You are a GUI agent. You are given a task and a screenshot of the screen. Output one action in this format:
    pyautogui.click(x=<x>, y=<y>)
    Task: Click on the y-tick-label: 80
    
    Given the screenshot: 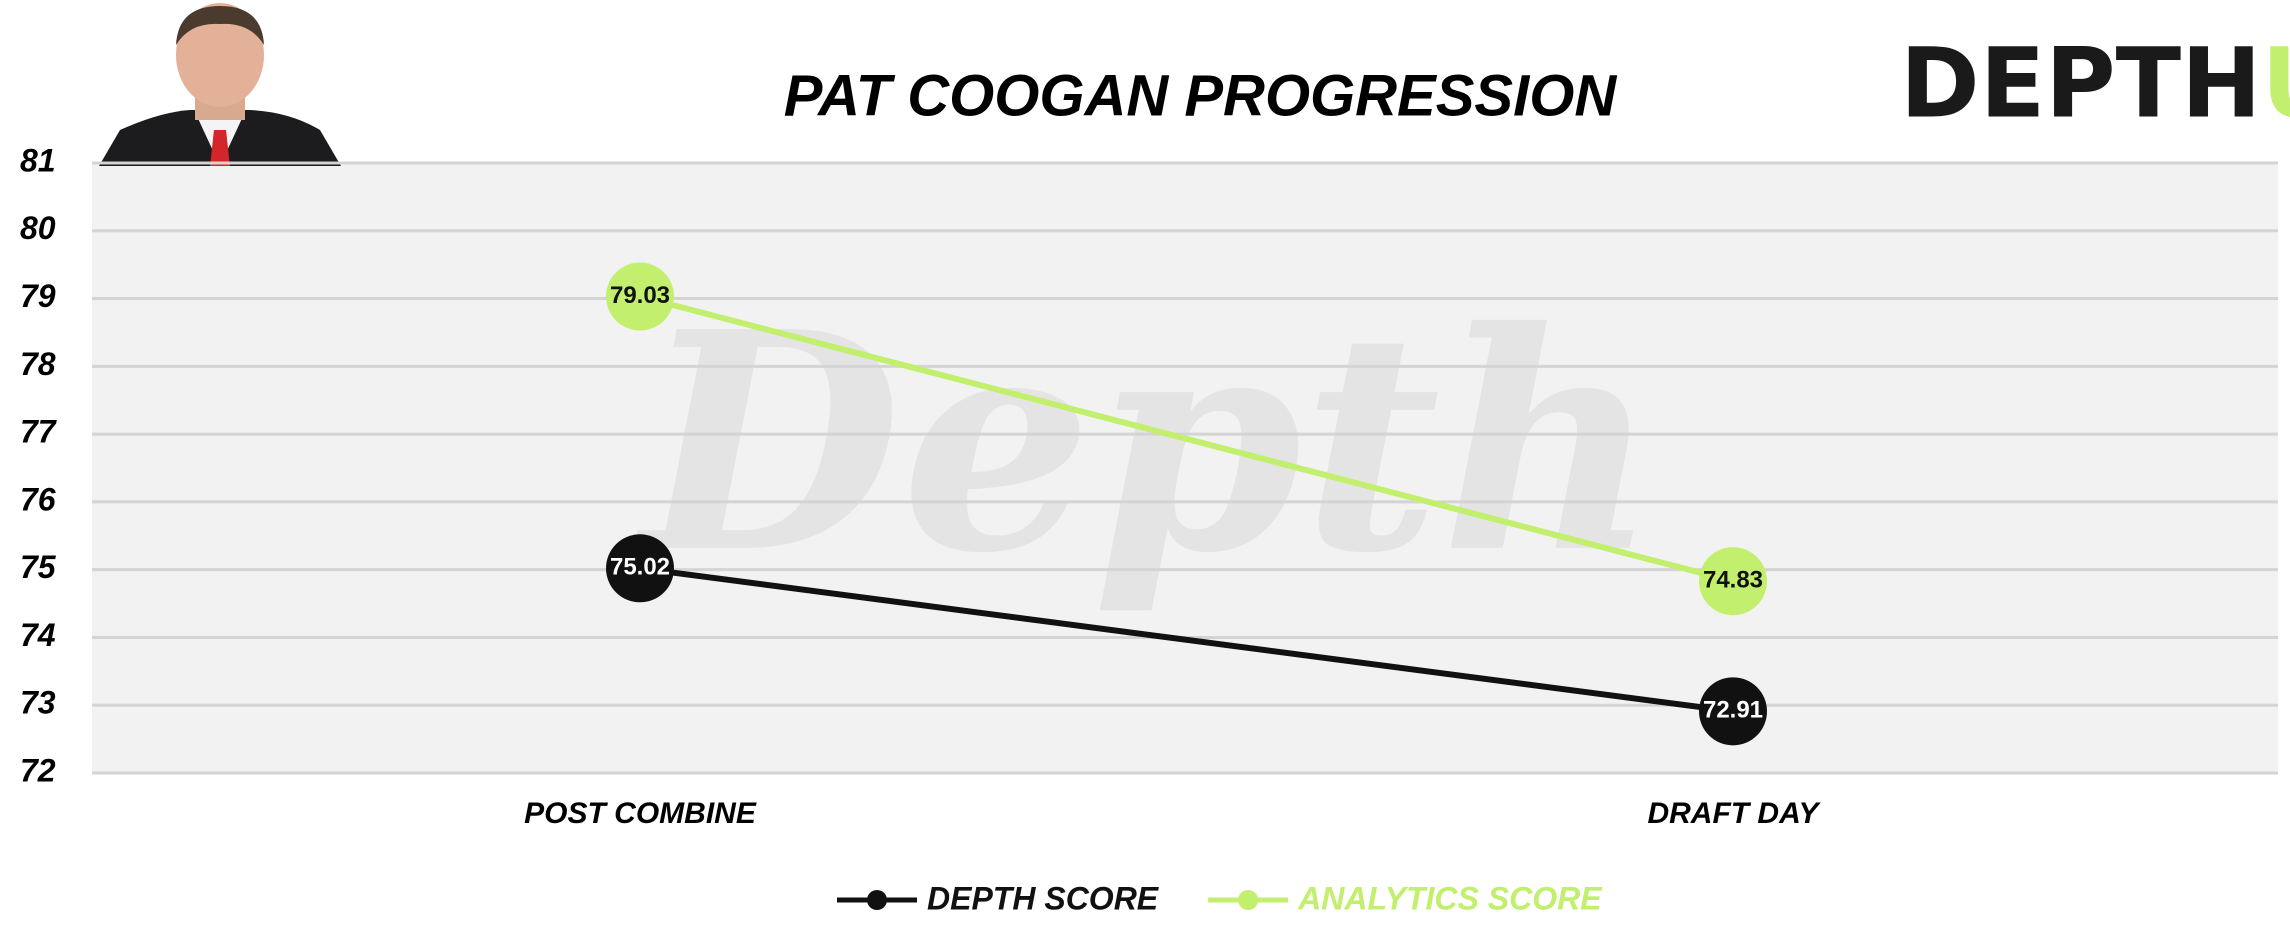 What is the action you would take?
    pyautogui.click(x=38, y=228)
    